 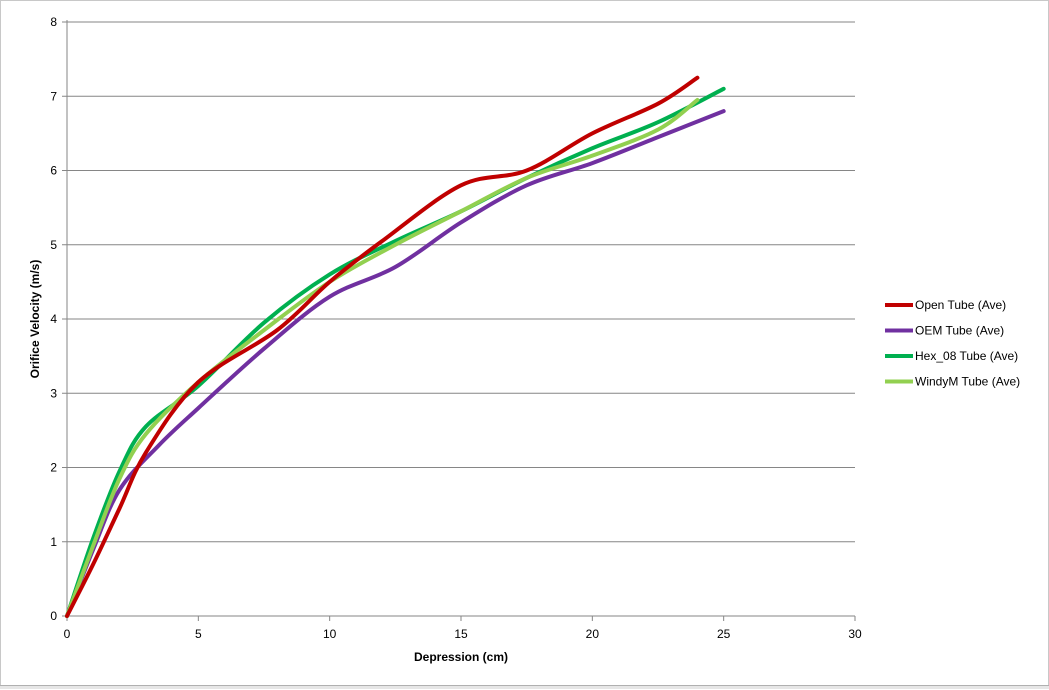 What do you see at coordinates (53, 542) in the screenshot?
I see `y-tick-label: 1` at bounding box center [53, 542].